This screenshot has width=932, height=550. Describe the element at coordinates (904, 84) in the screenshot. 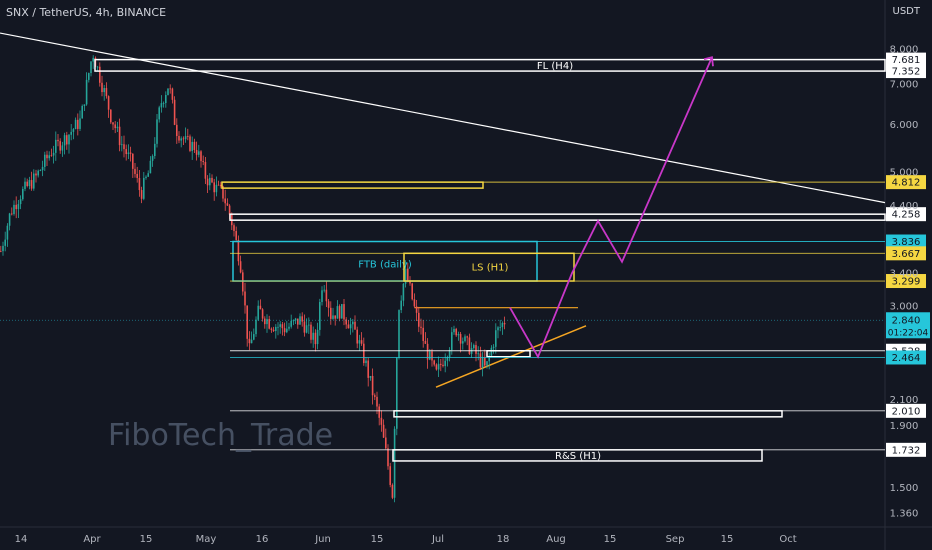

I see `y-tick-label: 7.000` at that location.